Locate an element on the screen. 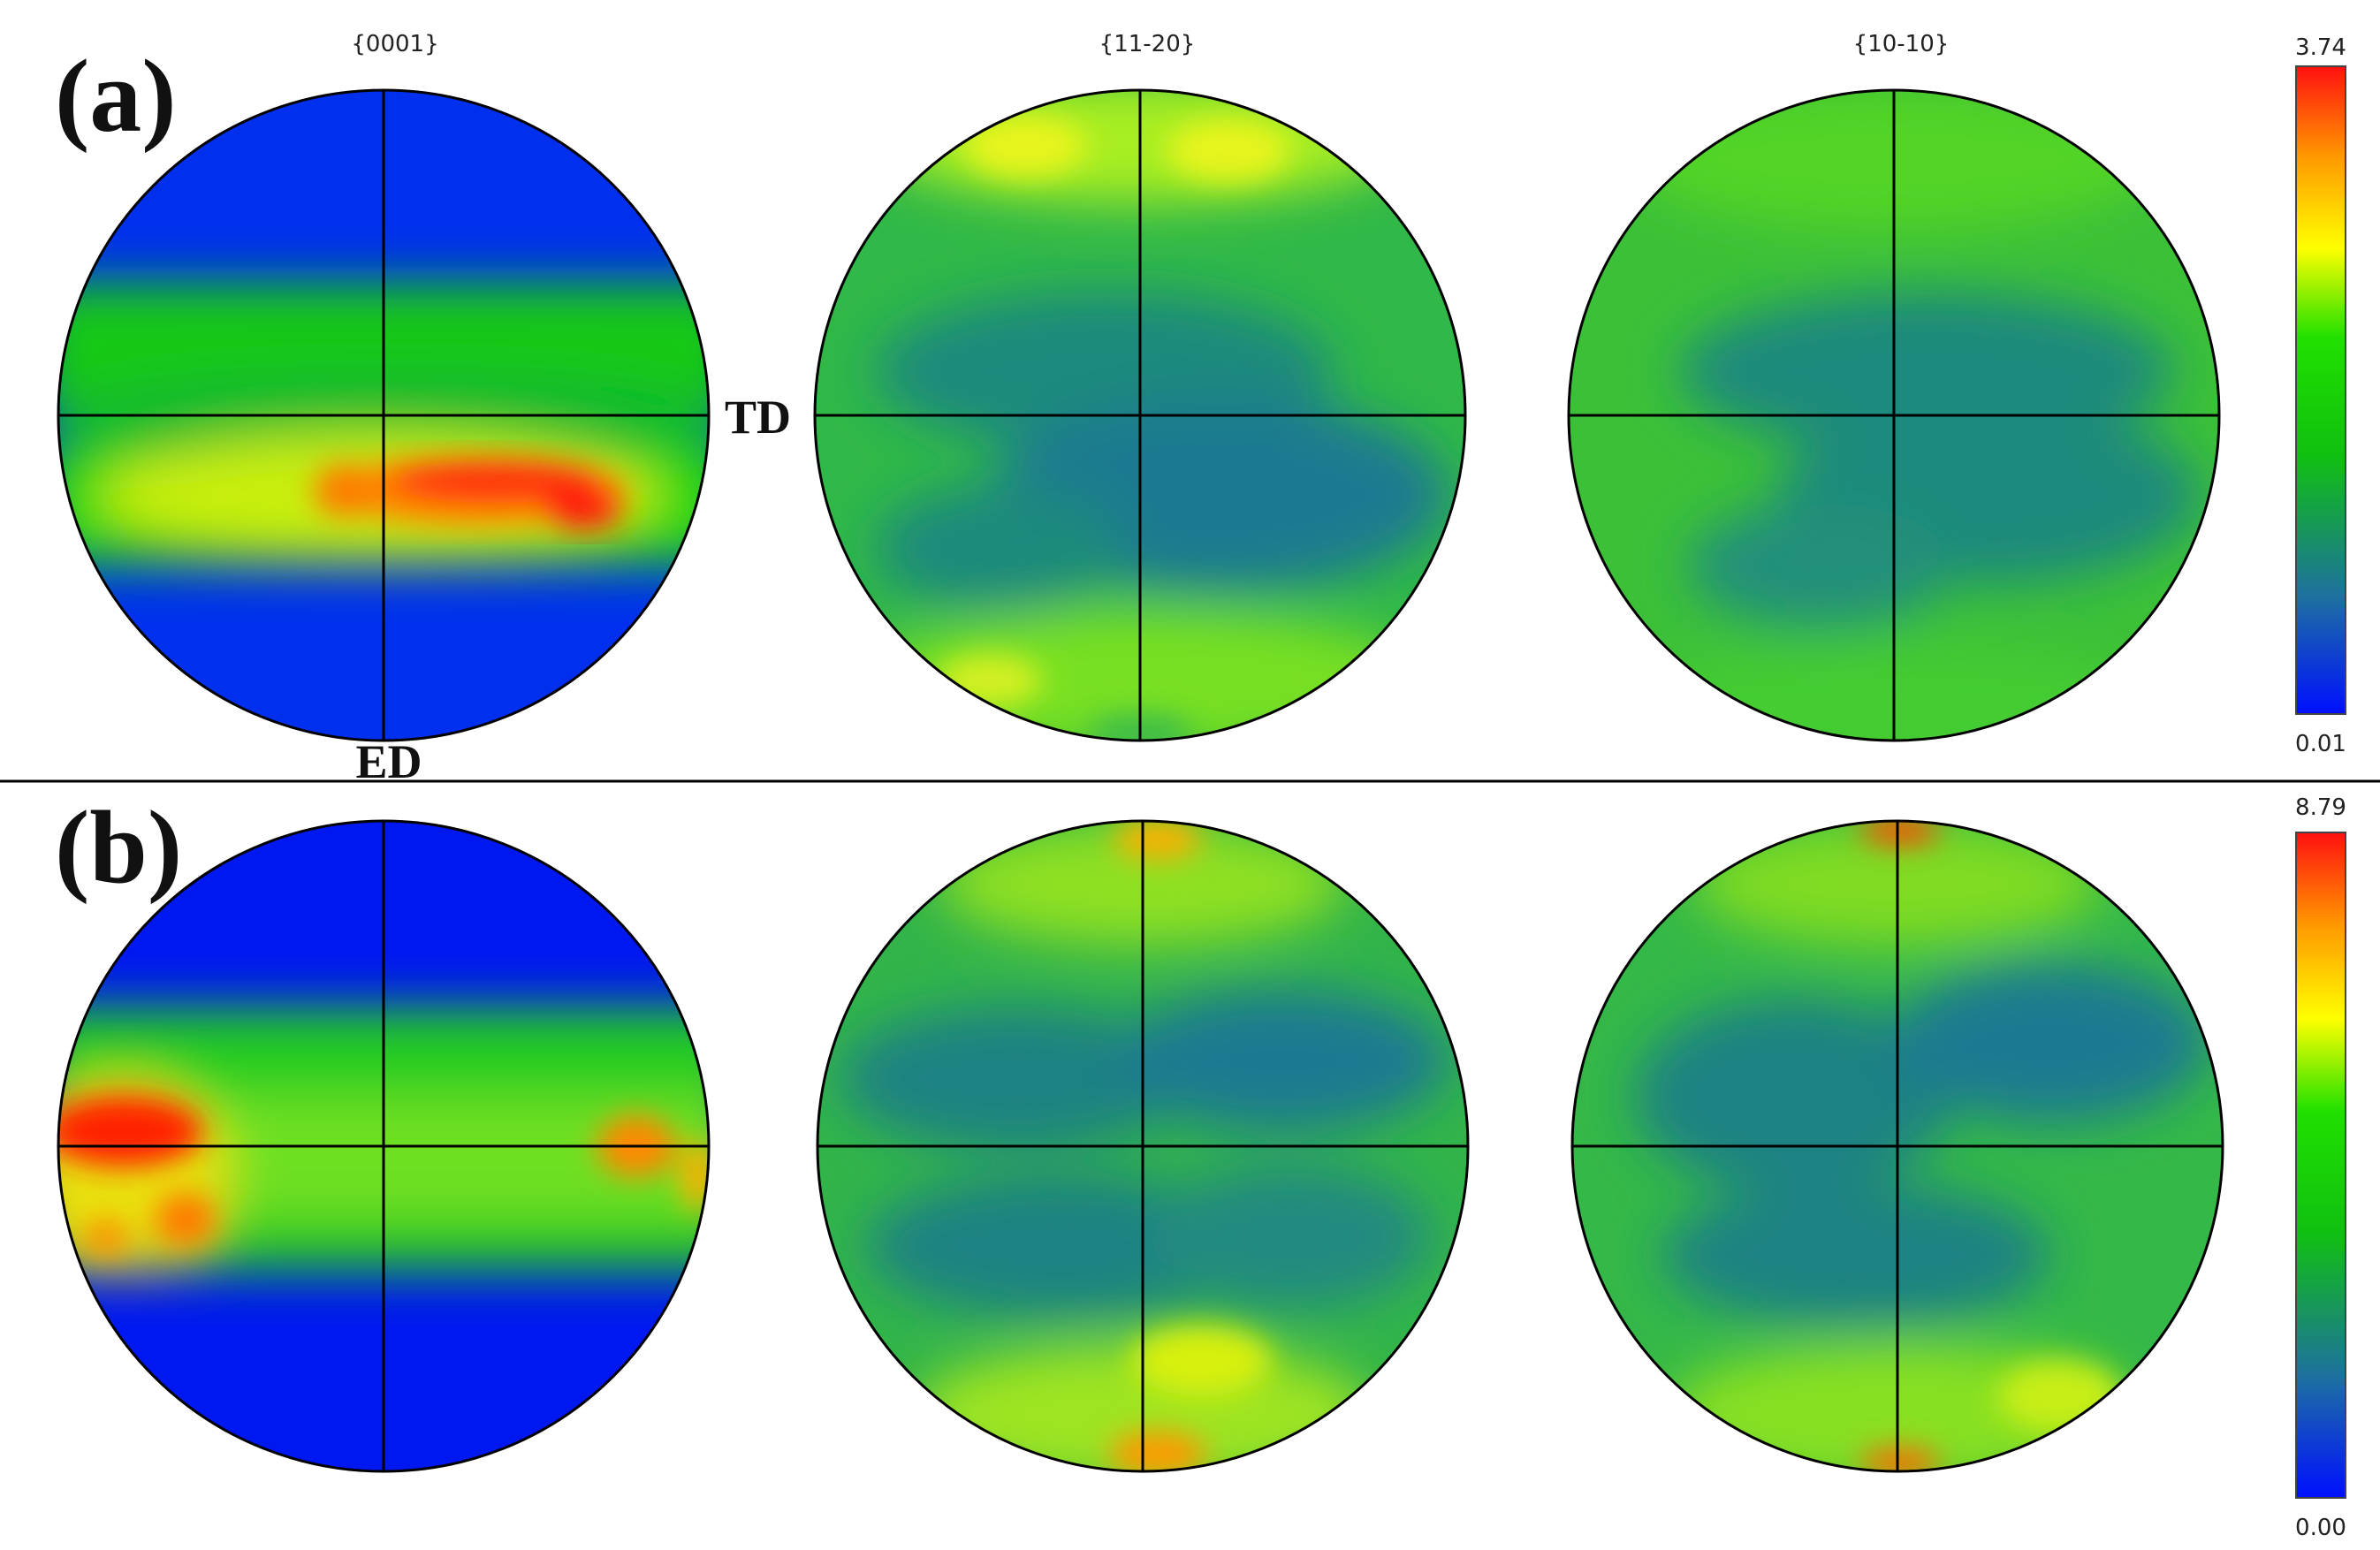 The height and width of the screenshot is (1550, 2380). colorbar-a-min-label: 0.01 is located at coordinates (2320, 744).